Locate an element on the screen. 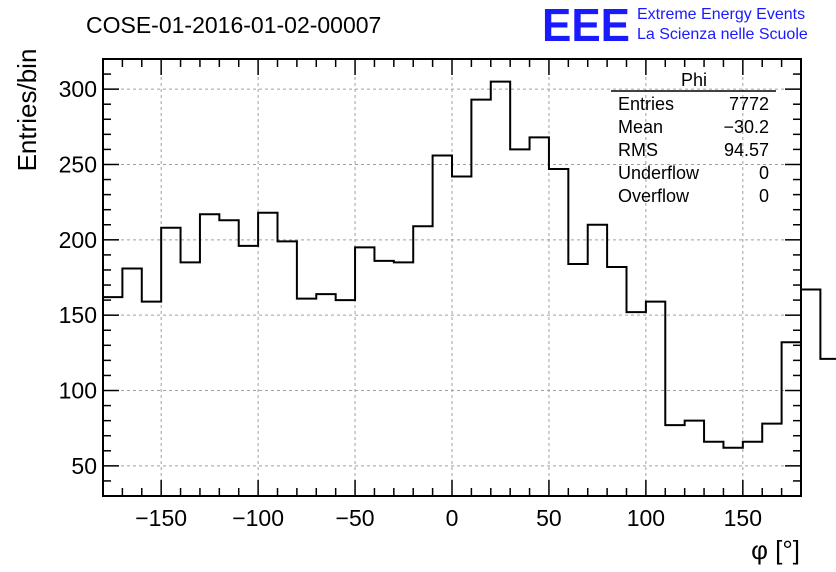 The image size is (836, 572). run-title: COSE-01-2016-01-02-00007 is located at coordinates (233, 25).